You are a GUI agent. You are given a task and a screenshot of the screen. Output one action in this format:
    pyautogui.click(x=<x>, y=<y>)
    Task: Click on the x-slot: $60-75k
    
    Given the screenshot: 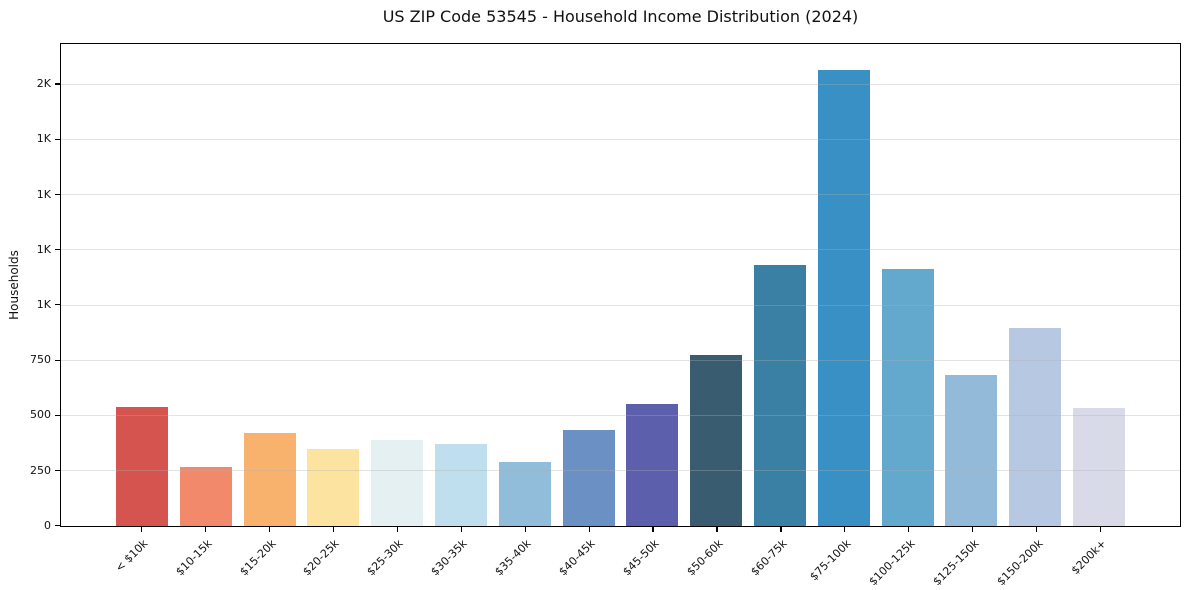 What is the action you would take?
    pyautogui.click(x=780, y=558)
    